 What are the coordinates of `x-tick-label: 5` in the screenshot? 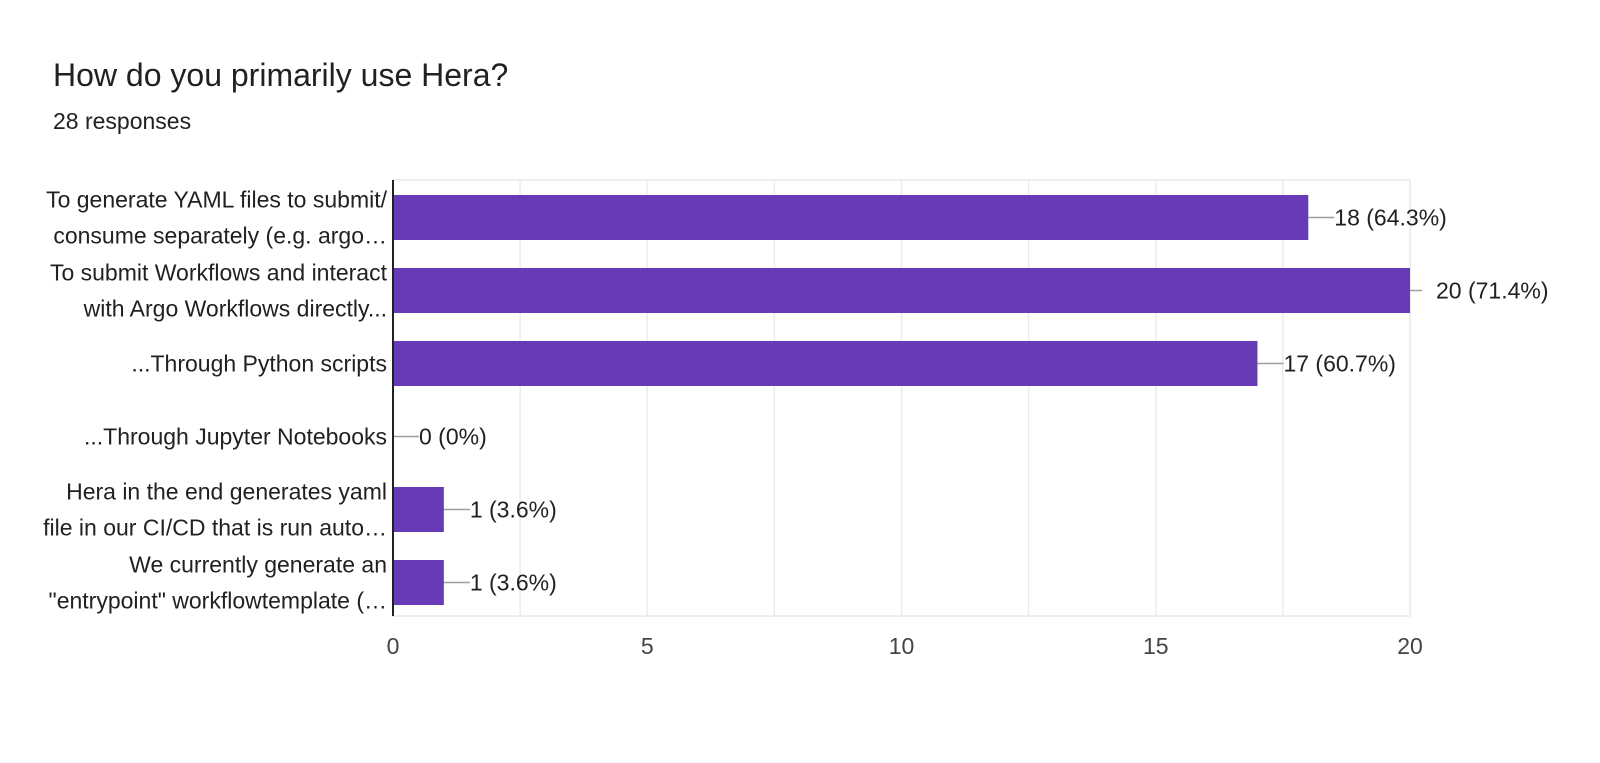 It's located at (647, 646).